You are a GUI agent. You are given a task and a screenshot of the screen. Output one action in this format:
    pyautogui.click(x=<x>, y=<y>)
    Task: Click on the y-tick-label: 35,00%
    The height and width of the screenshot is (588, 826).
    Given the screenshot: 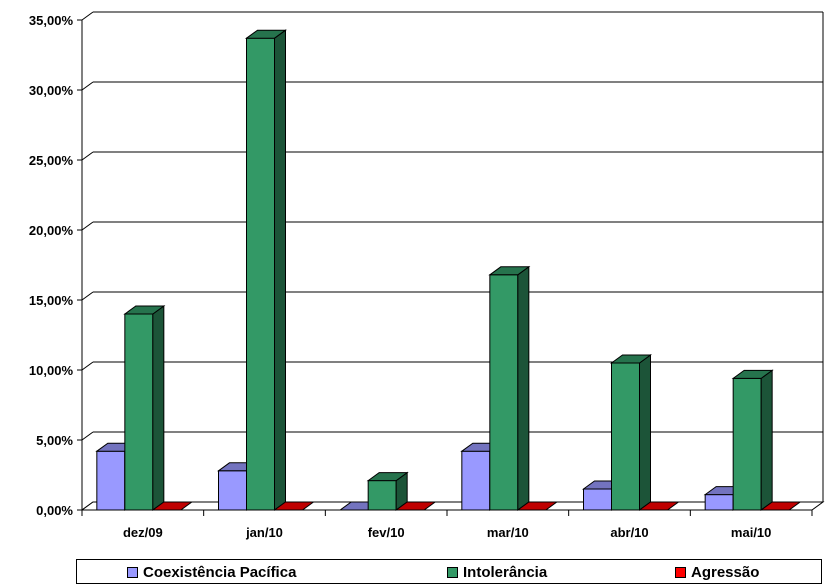 What is the action you would take?
    pyautogui.click(x=51, y=20)
    